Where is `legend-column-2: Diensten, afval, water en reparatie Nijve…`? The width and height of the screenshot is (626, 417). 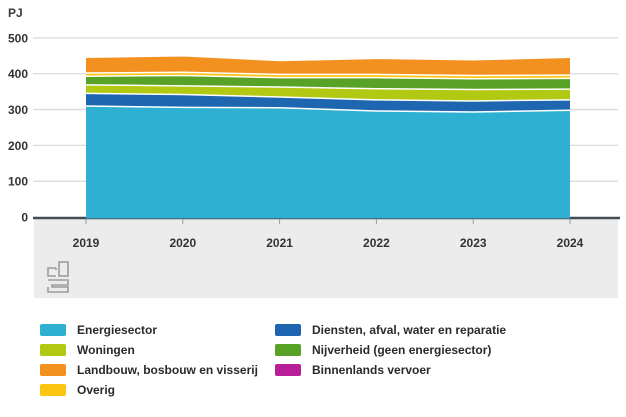 legend-column-2: Diensten, afval, water en reparatie Nijve… is located at coordinates (390, 350).